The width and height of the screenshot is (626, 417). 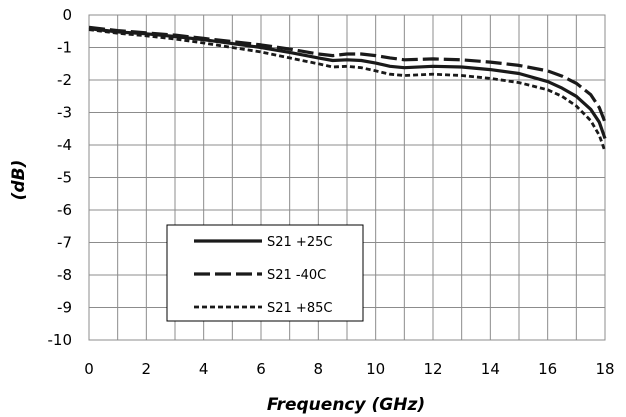 What do you see at coordinates (432, 369) in the screenshot?
I see `x-tick-label: 12` at bounding box center [432, 369].